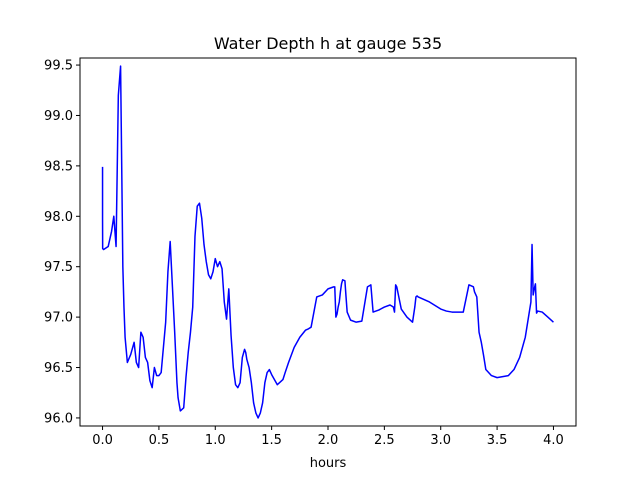 This screenshot has width=640, height=480. What do you see at coordinates (159, 440) in the screenshot?
I see `x-tick-label: 0.5` at bounding box center [159, 440].